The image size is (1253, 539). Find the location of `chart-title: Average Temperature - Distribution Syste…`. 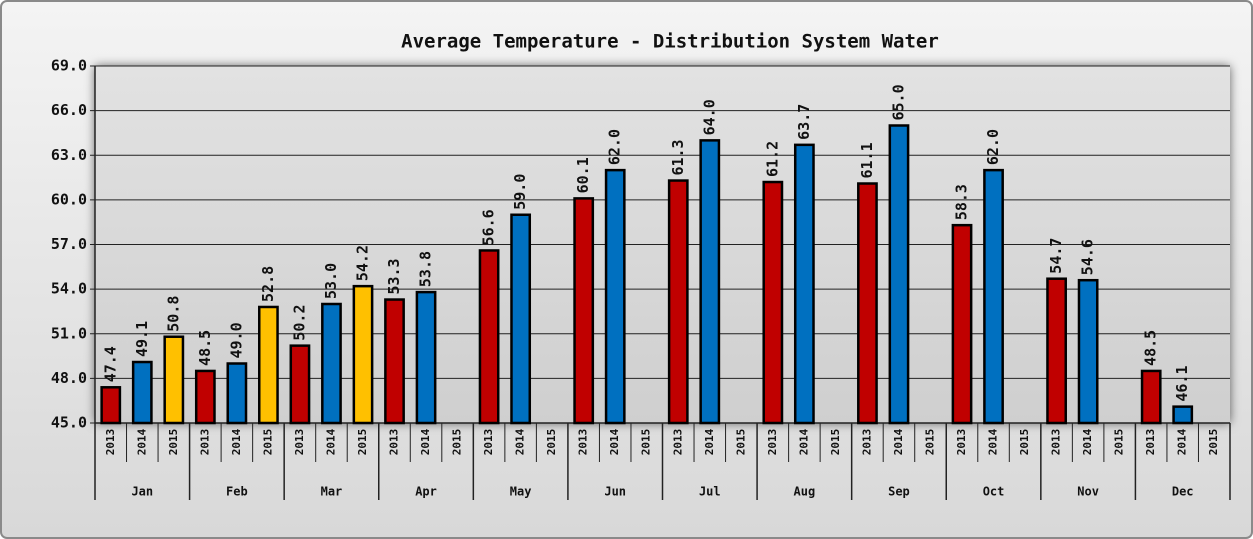

chart-title: Average Temperature - Distribution Syste… is located at coordinates (670, 42).